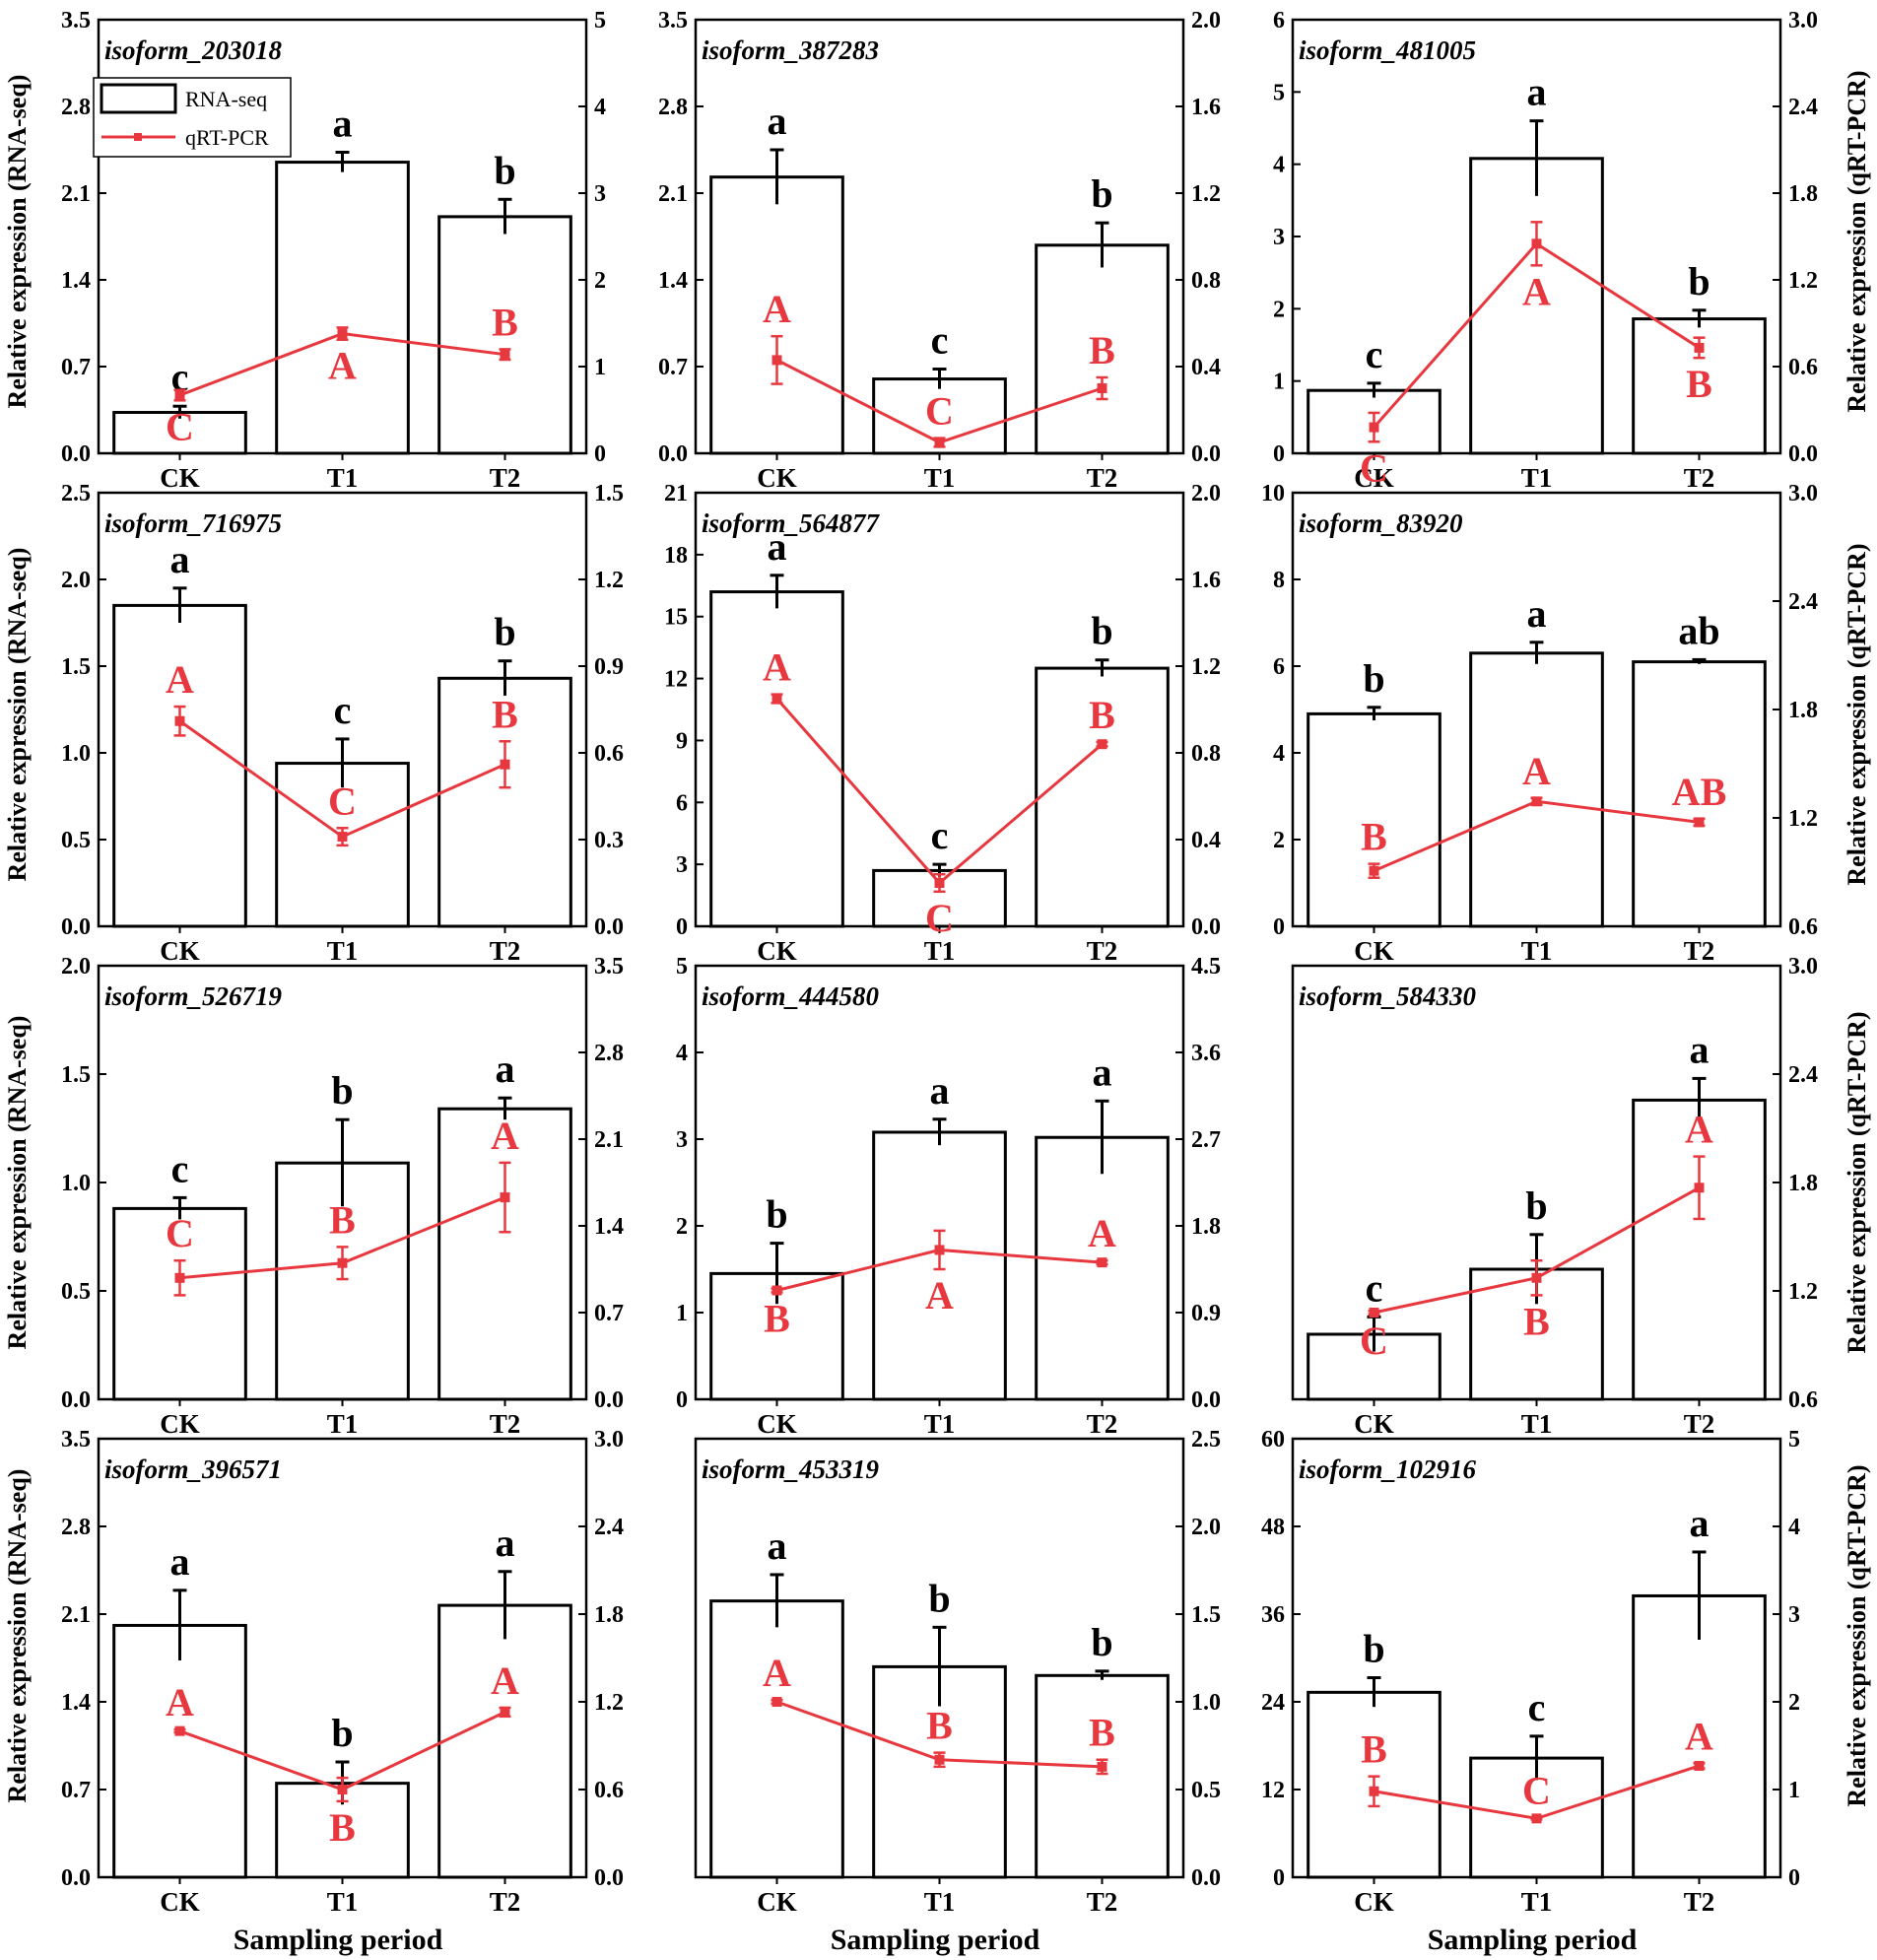  What do you see at coordinates (1803, 819) in the screenshot?
I see `panel-6-right-tick-label: 1.2` at bounding box center [1803, 819].